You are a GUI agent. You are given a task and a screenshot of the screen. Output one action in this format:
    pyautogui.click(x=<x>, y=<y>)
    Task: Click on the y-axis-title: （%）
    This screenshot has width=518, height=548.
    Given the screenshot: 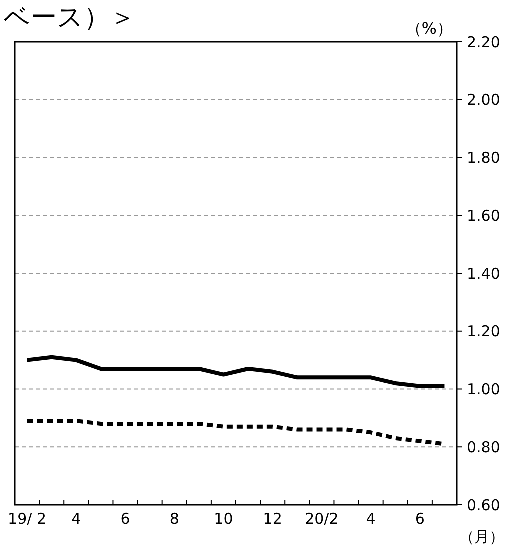 What is the action you would take?
    pyautogui.click(x=429, y=28)
    